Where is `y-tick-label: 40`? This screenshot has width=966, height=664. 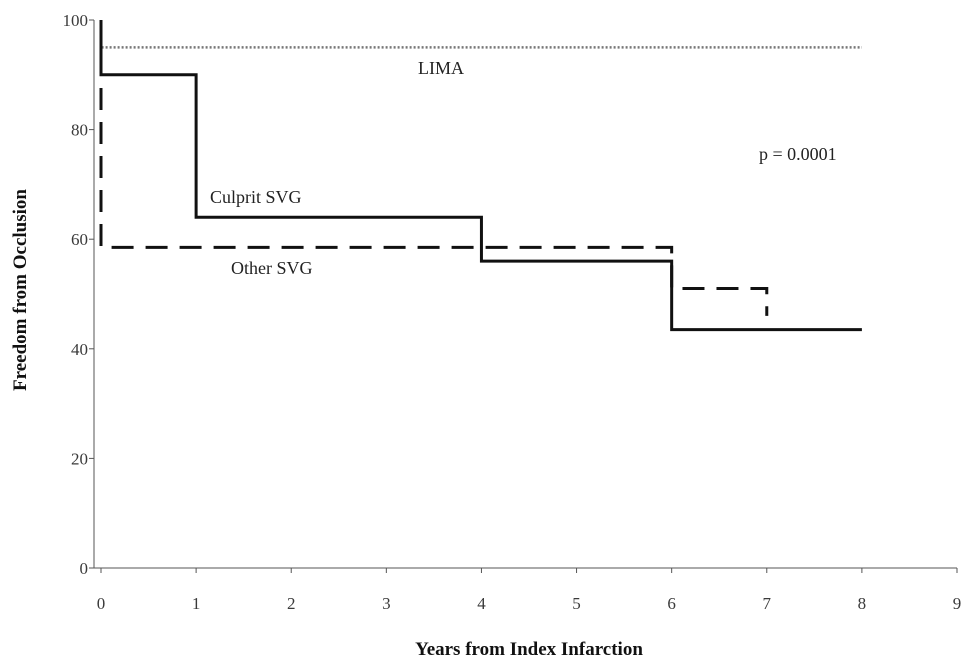
y-tick-label: 40 is located at coordinates (79, 349).